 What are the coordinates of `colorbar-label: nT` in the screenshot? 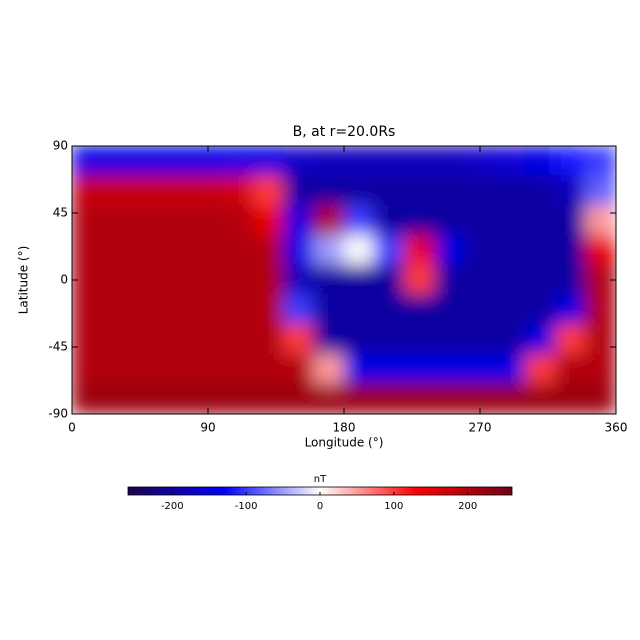 It's located at (320, 479).